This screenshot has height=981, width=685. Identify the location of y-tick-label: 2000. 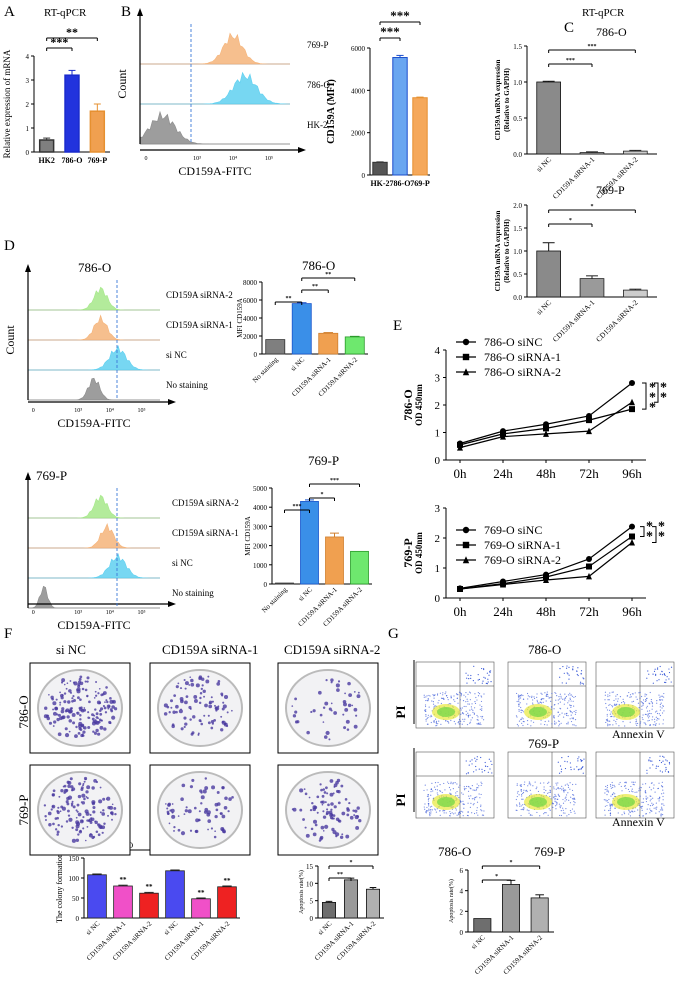
(260, 547).